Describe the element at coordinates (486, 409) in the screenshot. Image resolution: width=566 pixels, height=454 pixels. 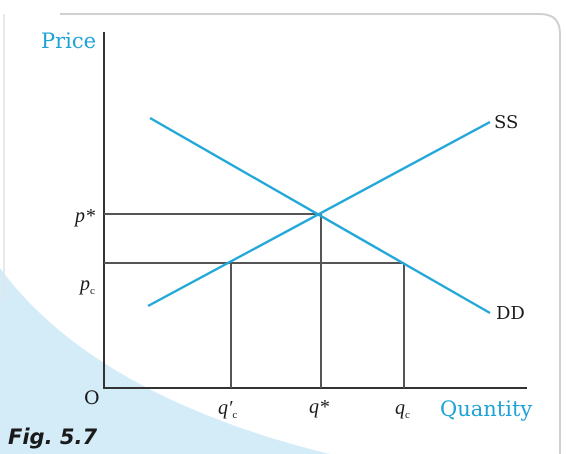
I see `x-axis-label: Quantity` at that location.